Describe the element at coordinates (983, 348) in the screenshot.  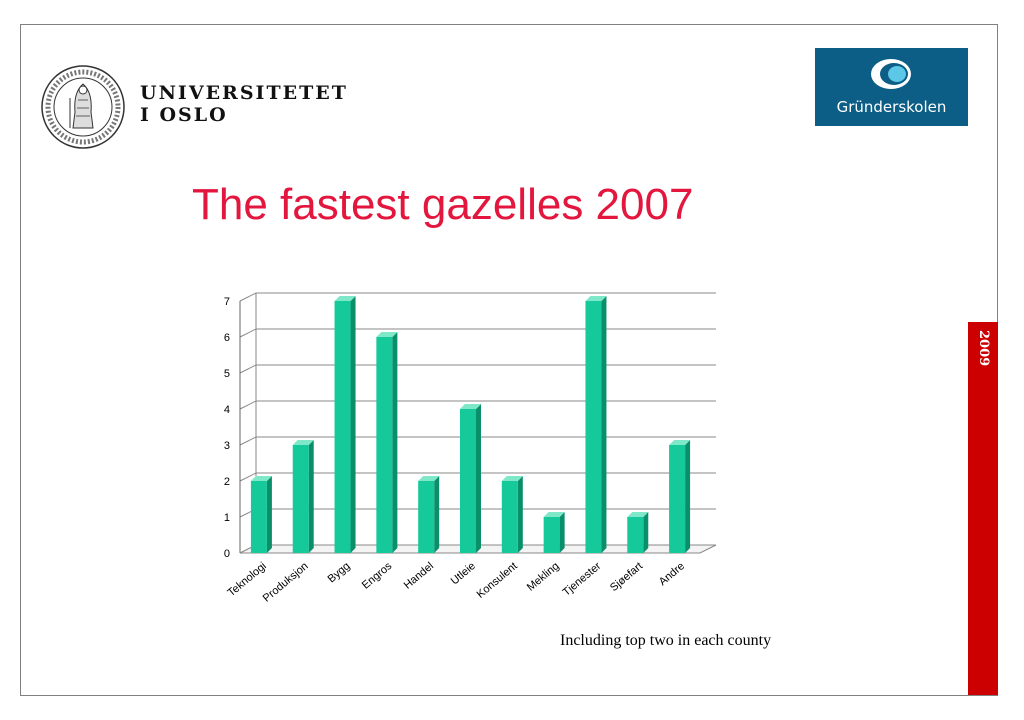
I see `side-year-label: 2009` at that location.